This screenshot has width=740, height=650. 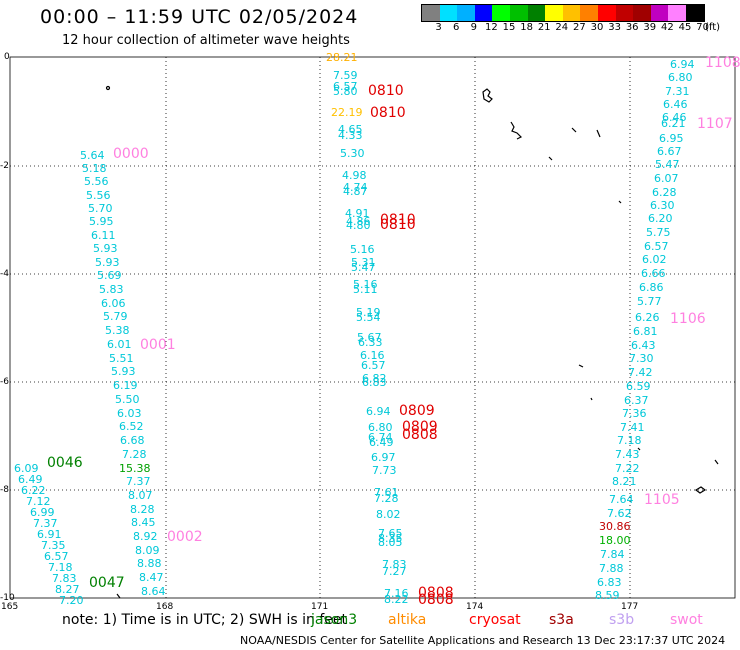 What do you see at coordinates (627, 468) in the screenshot?
I see `wave-height-value: 7.22` at bounding box center [627, 468].